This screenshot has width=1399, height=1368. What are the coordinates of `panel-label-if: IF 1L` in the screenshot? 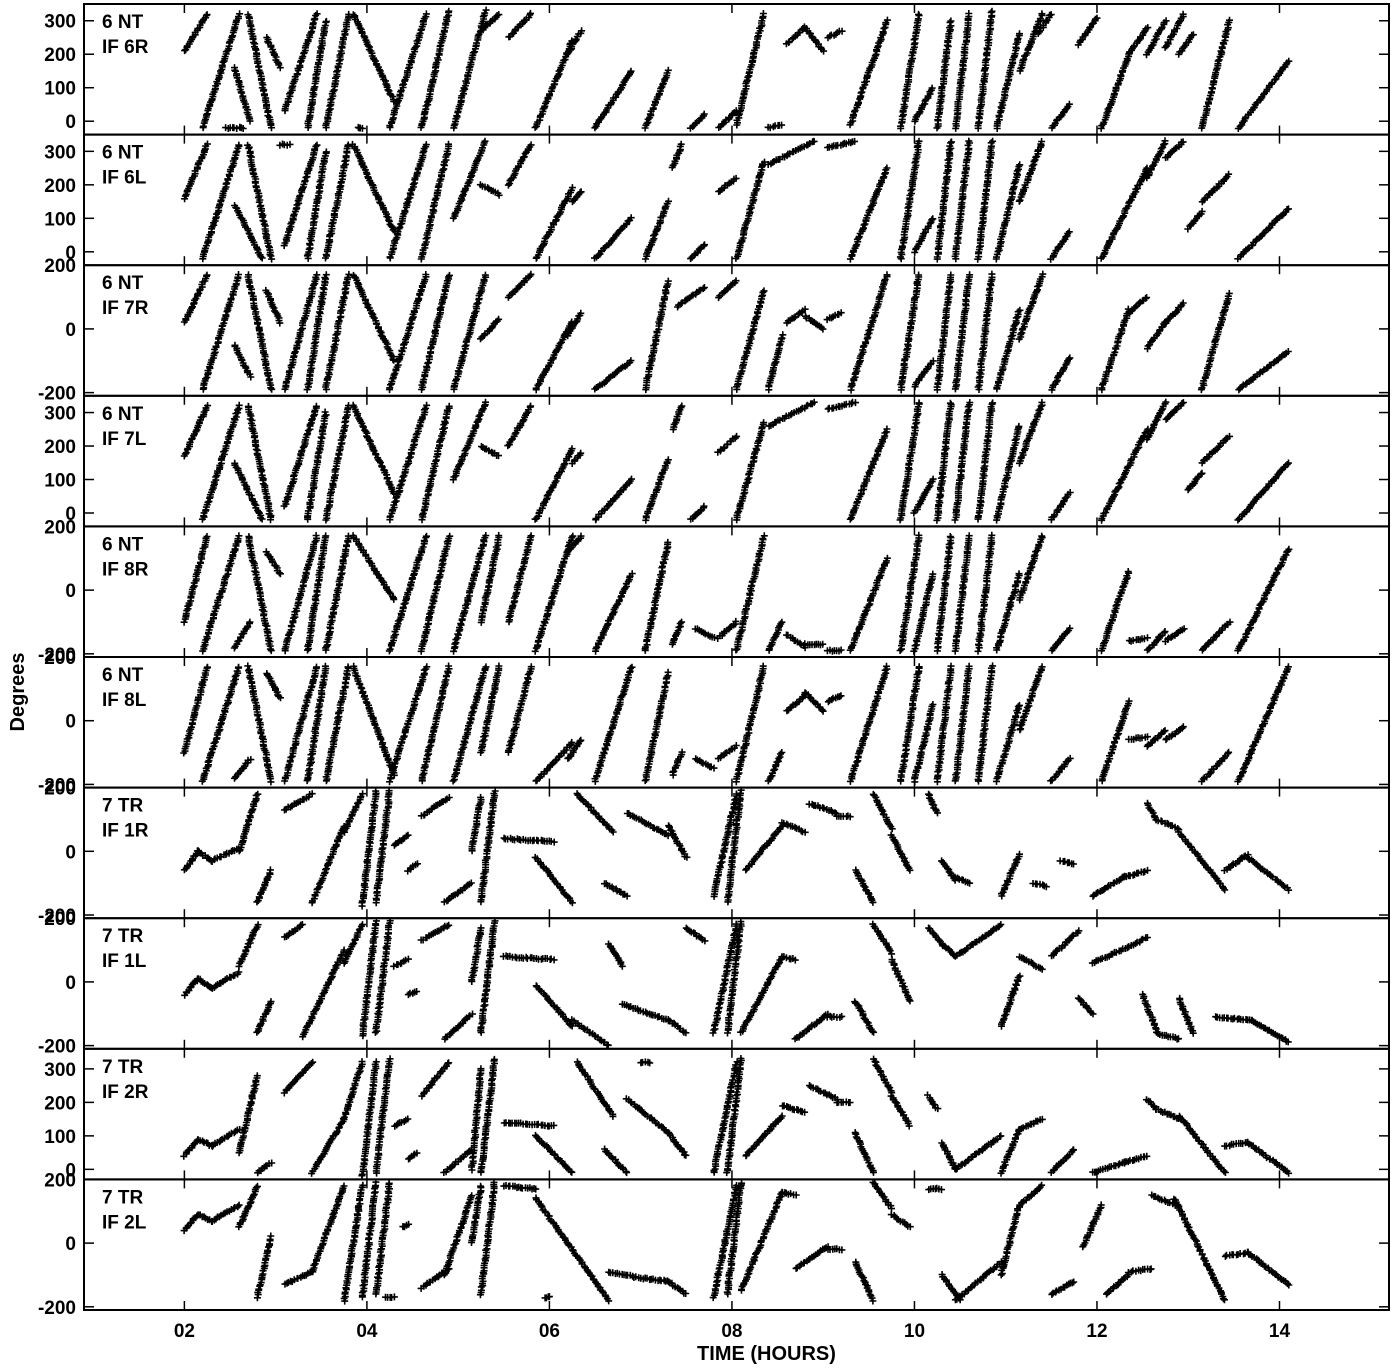 It's located at (124, 961).